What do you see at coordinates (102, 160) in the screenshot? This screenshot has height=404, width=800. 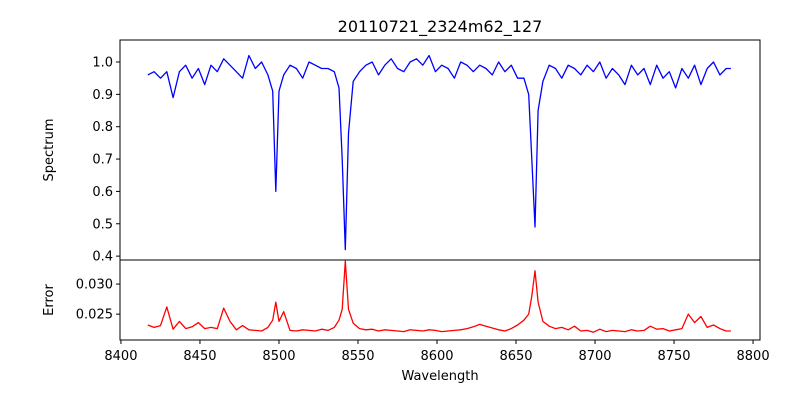 I see `y-tick-label: 0.7` at bounding box center [102, 160].